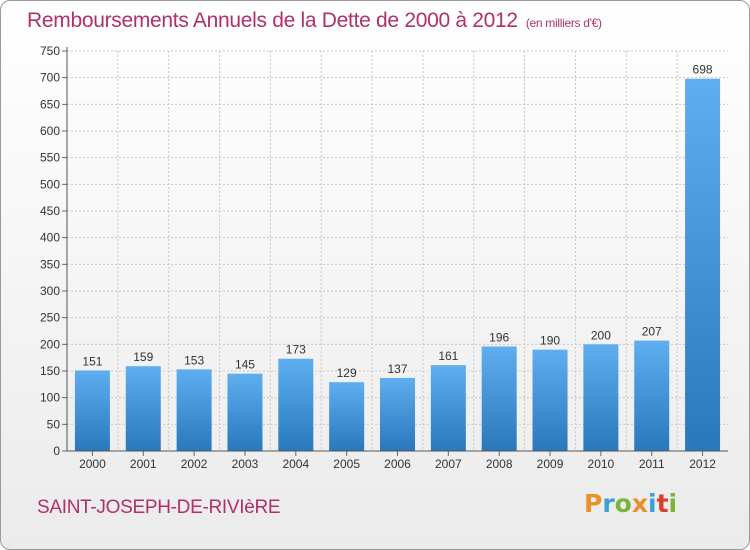 This screenshot has height=550, width=750. What do you see at coordinates (397, 414) in the screenshot?
I see `bar-2006` at bounding box center [397, 414].